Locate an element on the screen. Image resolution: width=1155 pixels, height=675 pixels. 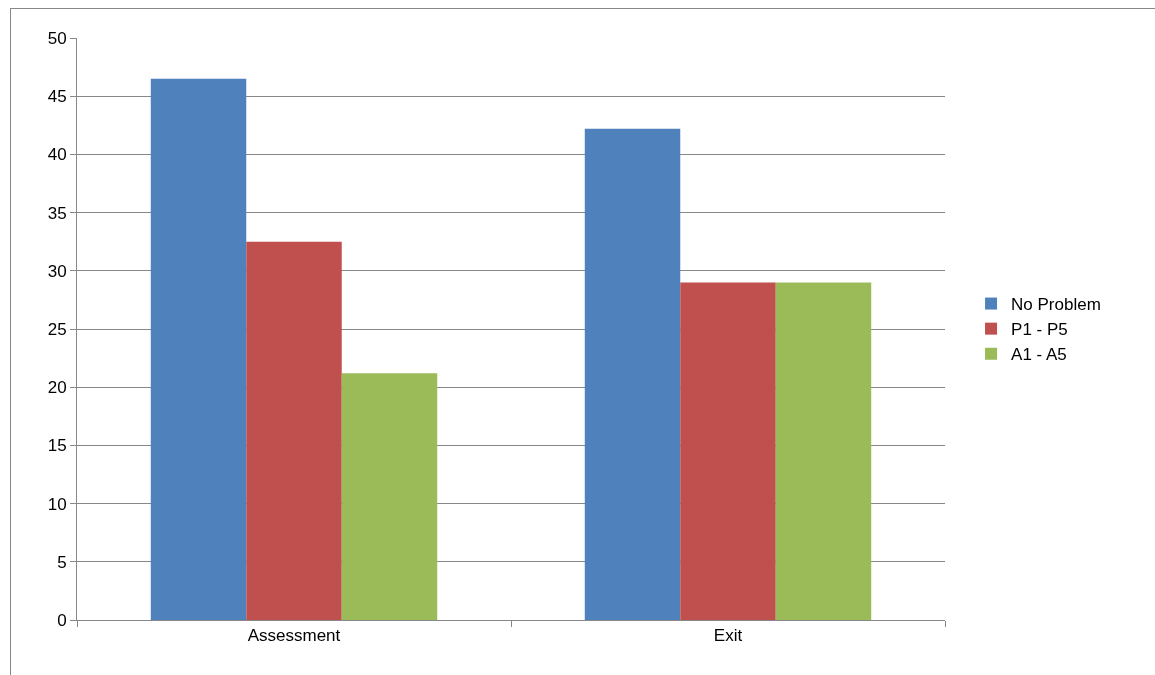
y-tick-label: 20 is located at coordinates (57, 388).